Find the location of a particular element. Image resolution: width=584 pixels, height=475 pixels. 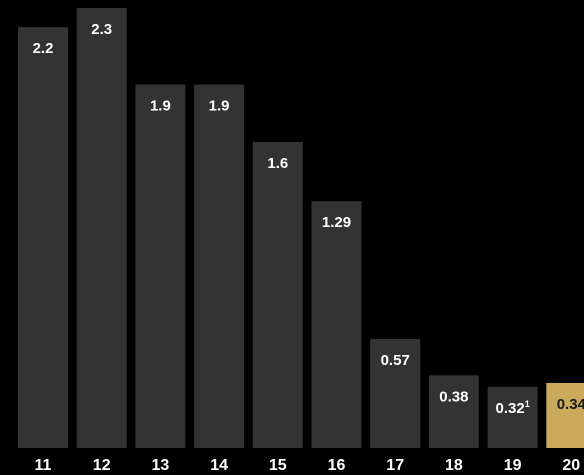

value-label-13: 1.9 is located at coordinates (160, 106).